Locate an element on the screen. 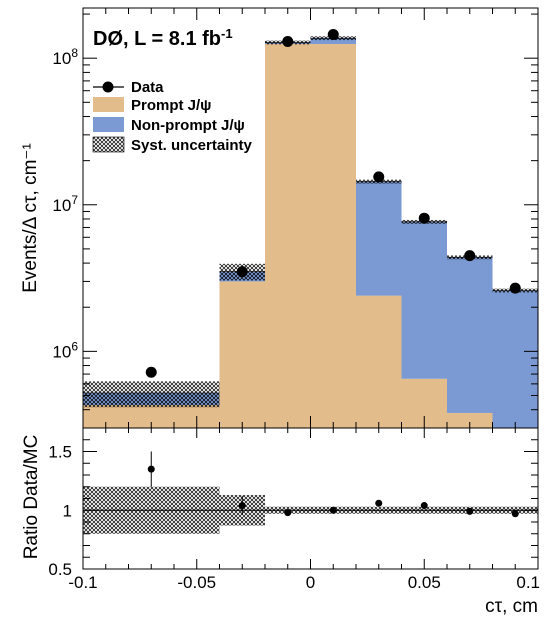 Image resolution: width=559 pixels, height=617 pixels. main-y-tick-label: 10⁷ is located at coordinates (65, 204).